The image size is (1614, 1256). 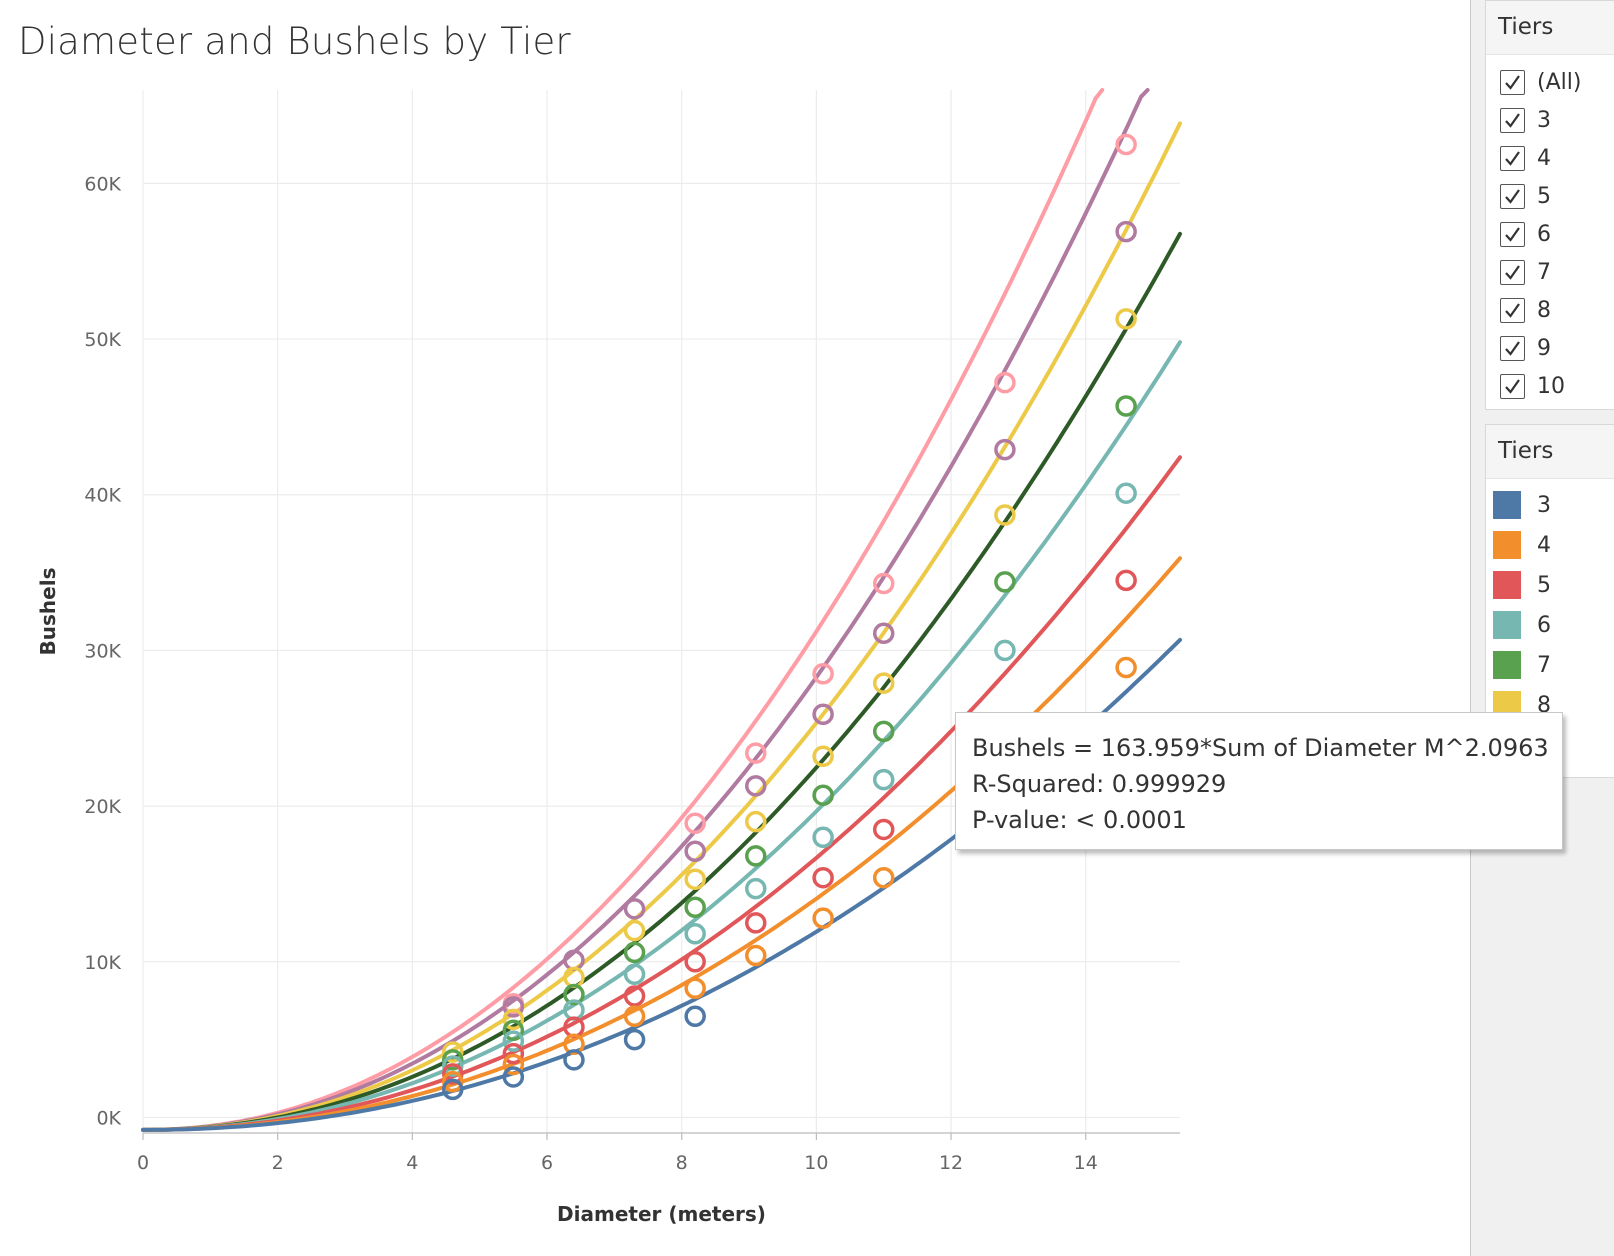 What do you see at coordinates (1550, 625) in the screenshot?
I see `legend-item: 6` at bounding box center [1550, 625].